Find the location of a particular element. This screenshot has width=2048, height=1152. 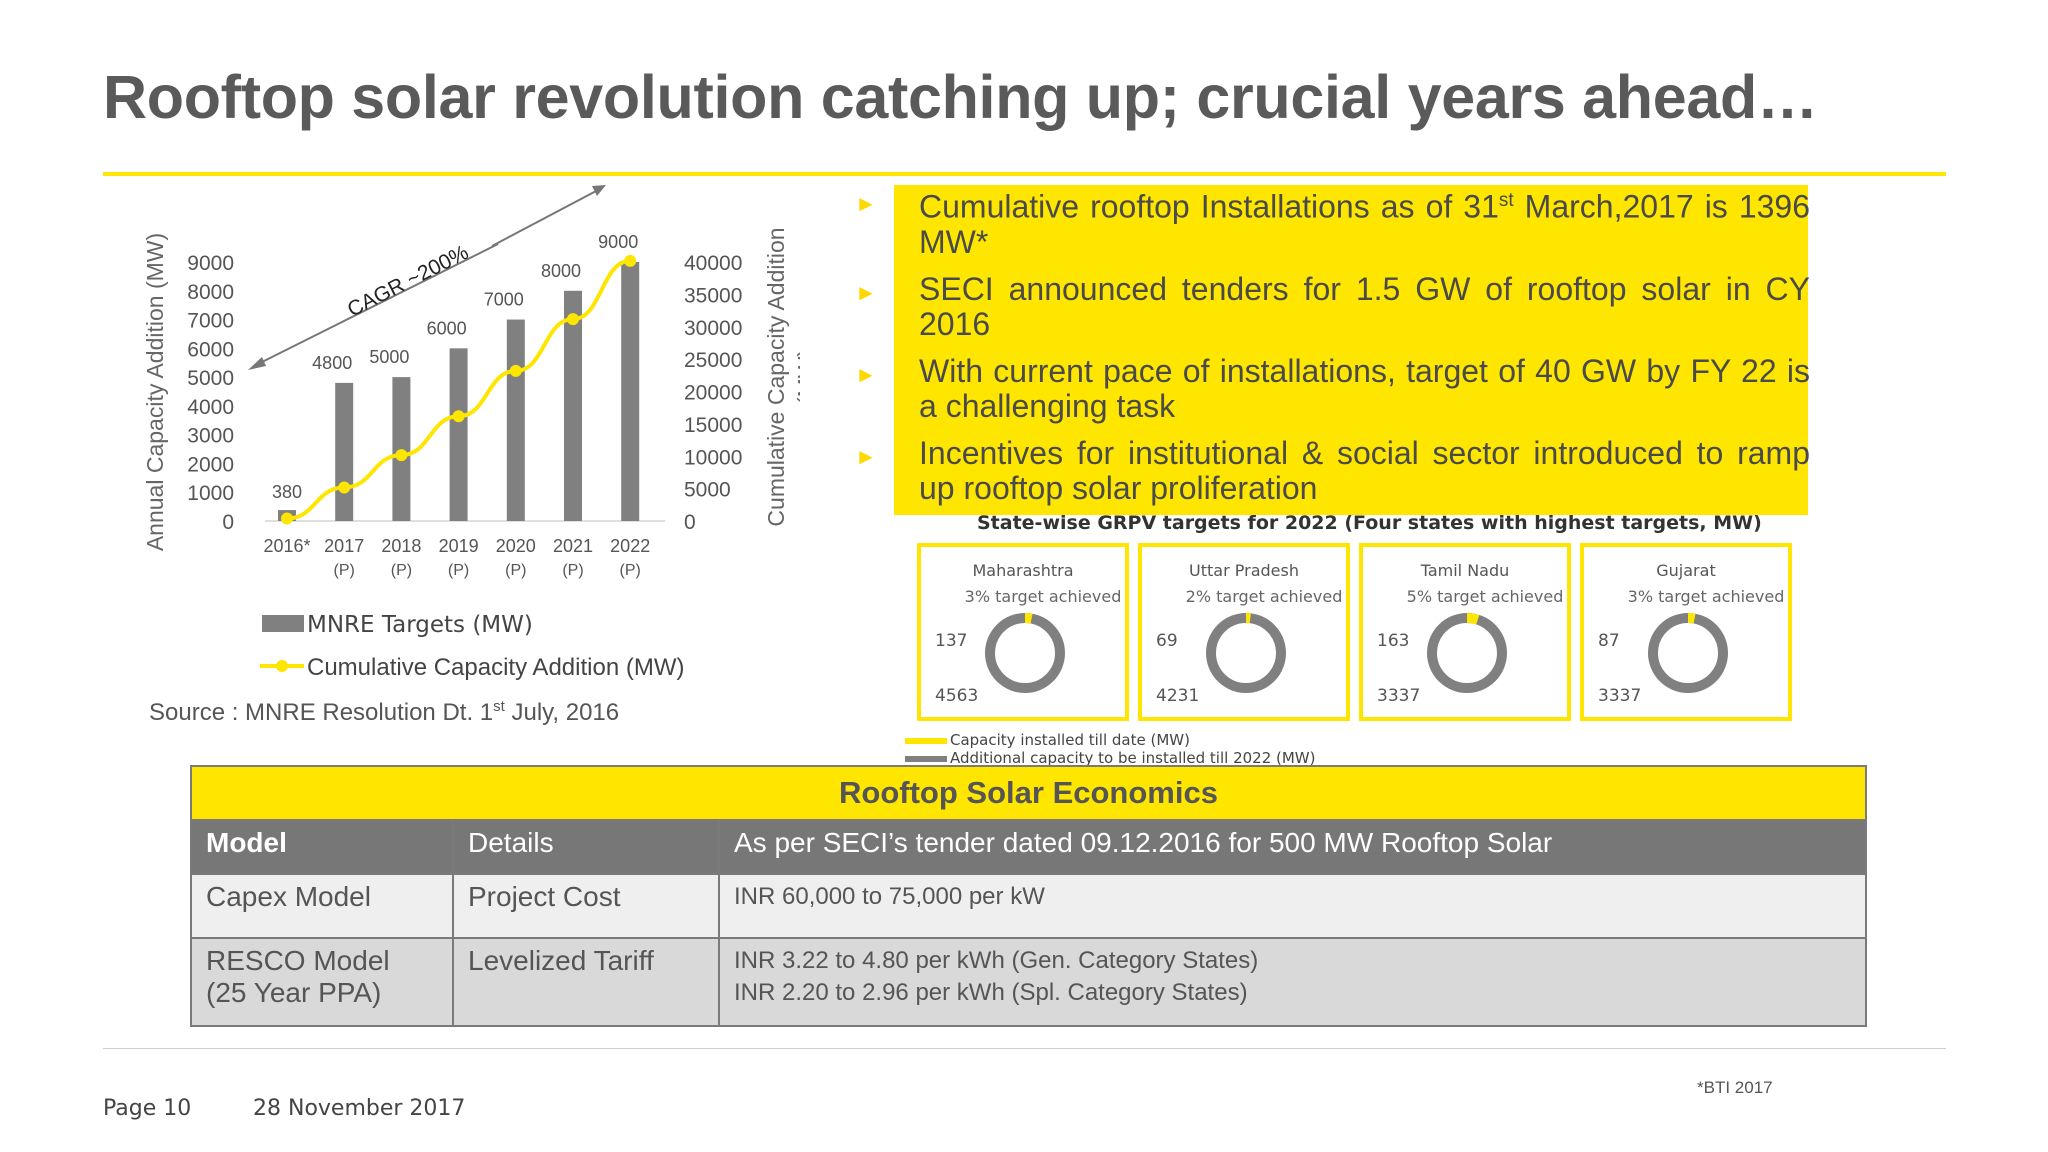

state-card-tamil-nadu: Tamil Nadu 5% target achieved 163 3337 is located at coordinates (1465, 632).